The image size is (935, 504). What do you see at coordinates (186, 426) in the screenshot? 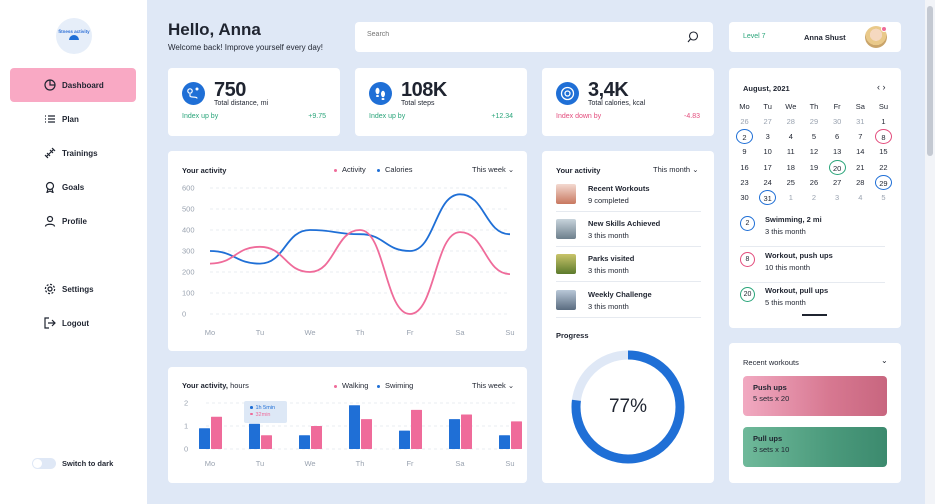
I see `y-tick-label: 1` at bounding box center [186, 426].